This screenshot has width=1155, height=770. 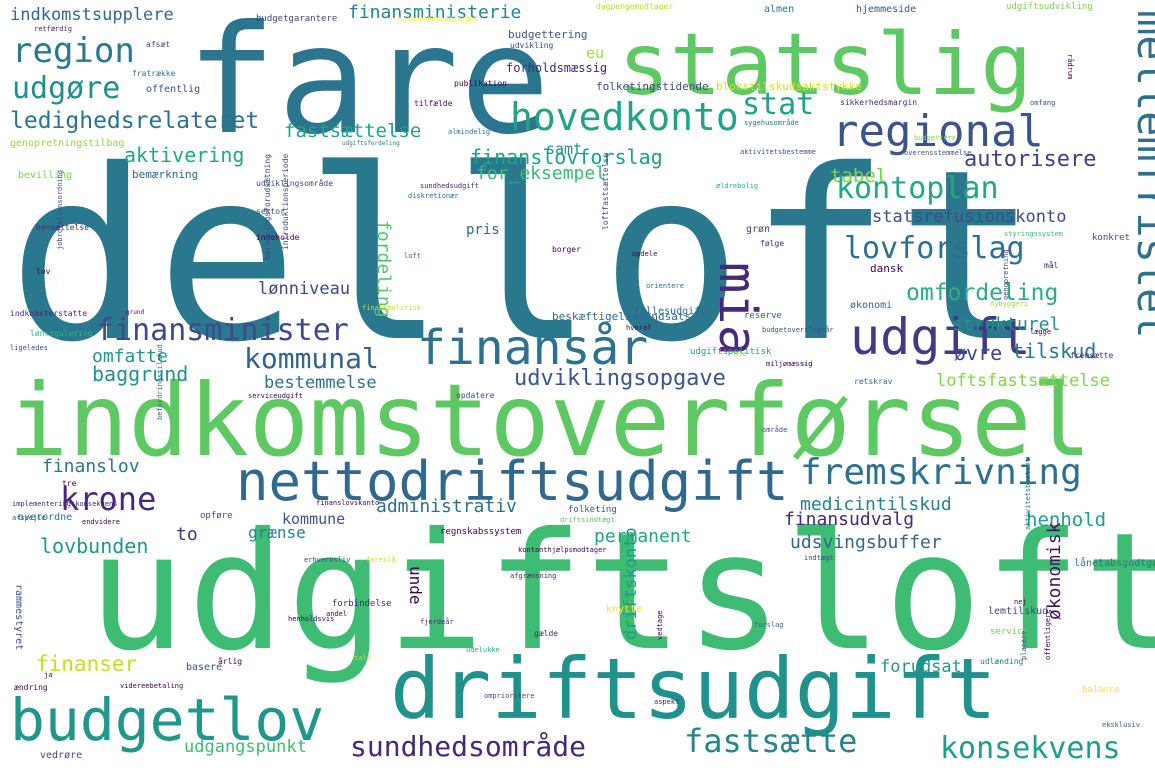 What do you see at coordinates (876, 504) in the screenshot?
I see `word-medicintilskud: medicintilskud` at bounding box center [876, 504].